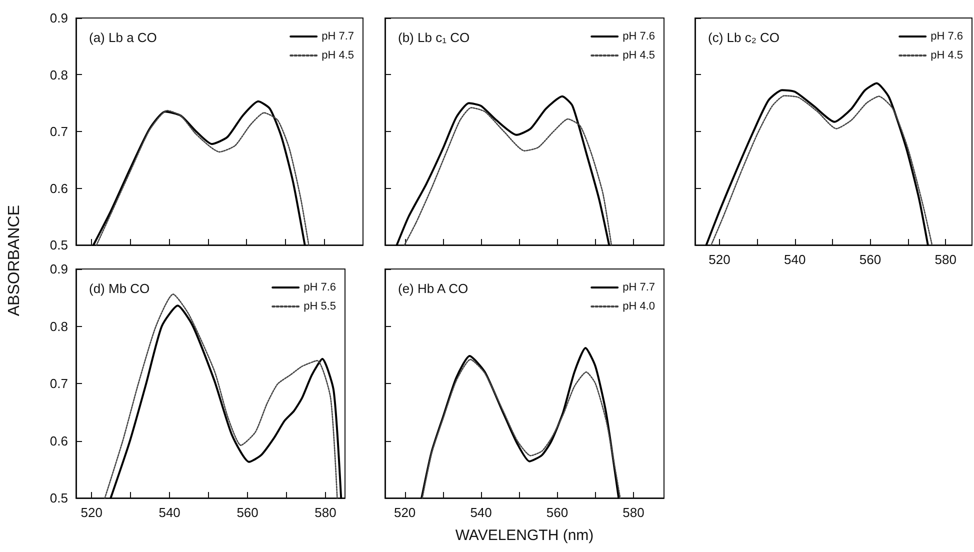 Image resolution: width=974 pixels, height=552 pixels. Describe the element at coordinates (434, 37) in the screenshot. I see `text: (b) Lb c₁ CO` at that location.